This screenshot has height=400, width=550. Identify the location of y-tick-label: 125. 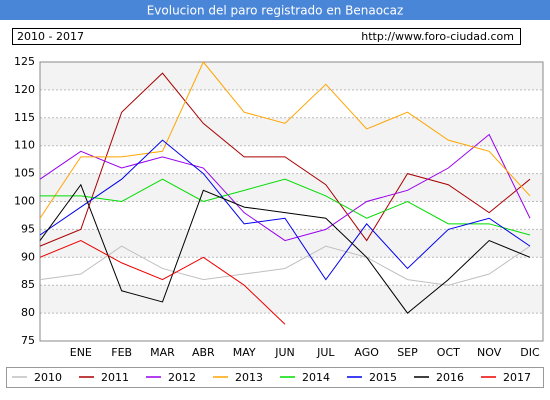
(24, 61).